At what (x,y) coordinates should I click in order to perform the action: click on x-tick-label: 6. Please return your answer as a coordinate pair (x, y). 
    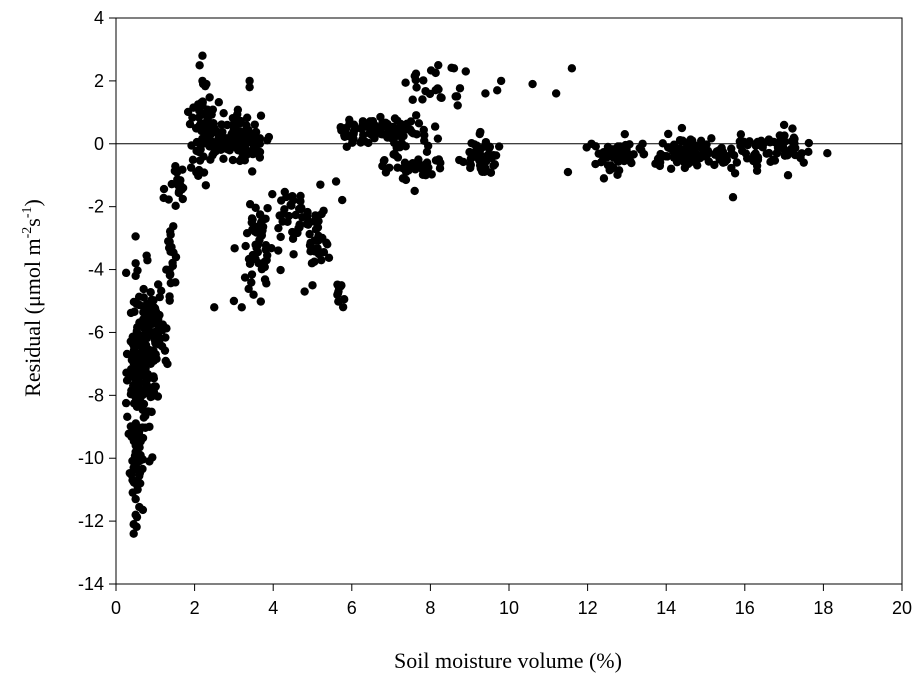
    Looking at the image, I should click on (352, 608).